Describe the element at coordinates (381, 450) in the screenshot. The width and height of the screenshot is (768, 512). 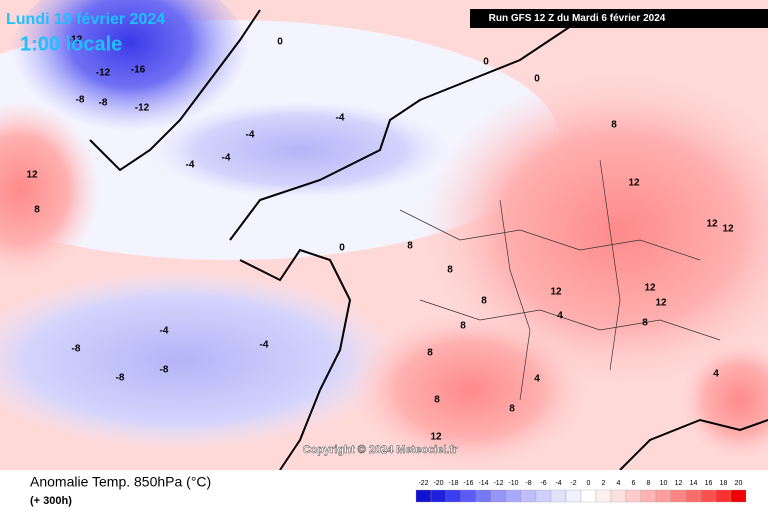
I see `copyright: Copyright © 2024 Meteociel.fr` at that location.